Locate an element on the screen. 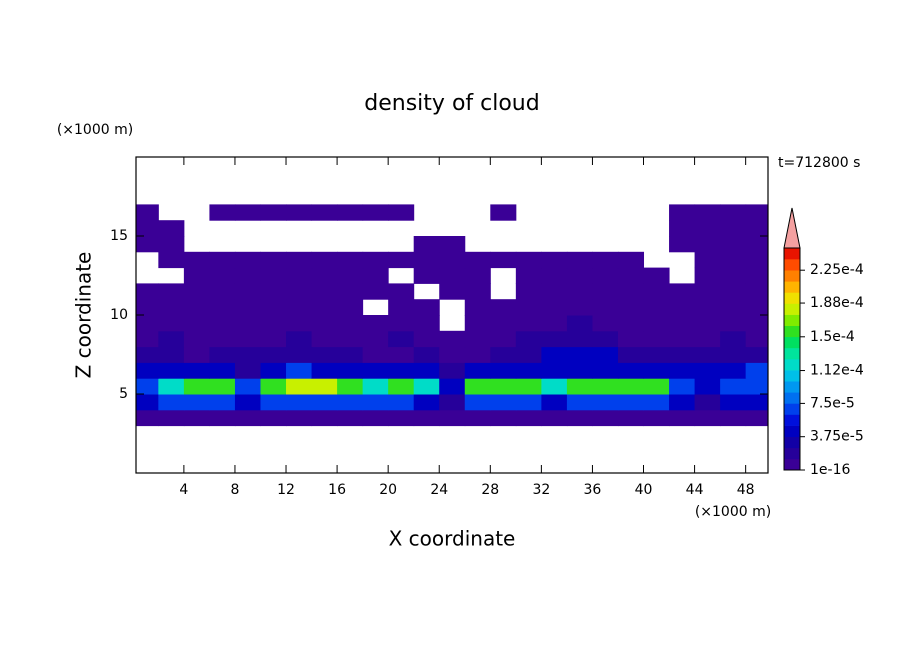  colorbar-tick-label: 3.75e-5 is located at coordinates (837, 437).